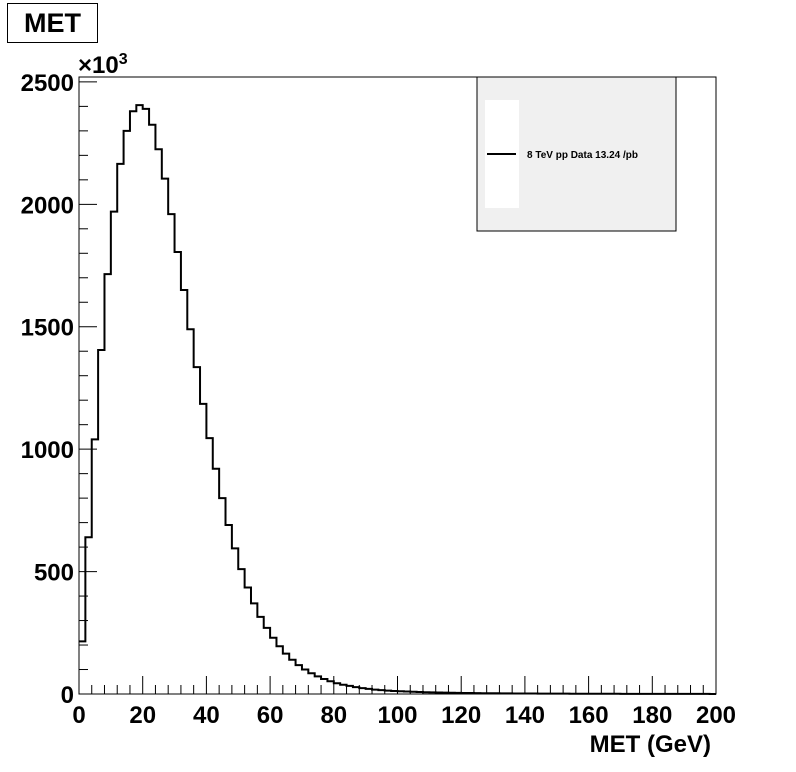 The width and height of the screenshot is (796, 772). I want to click on y-tick-label: 1500, so click(47, 328).